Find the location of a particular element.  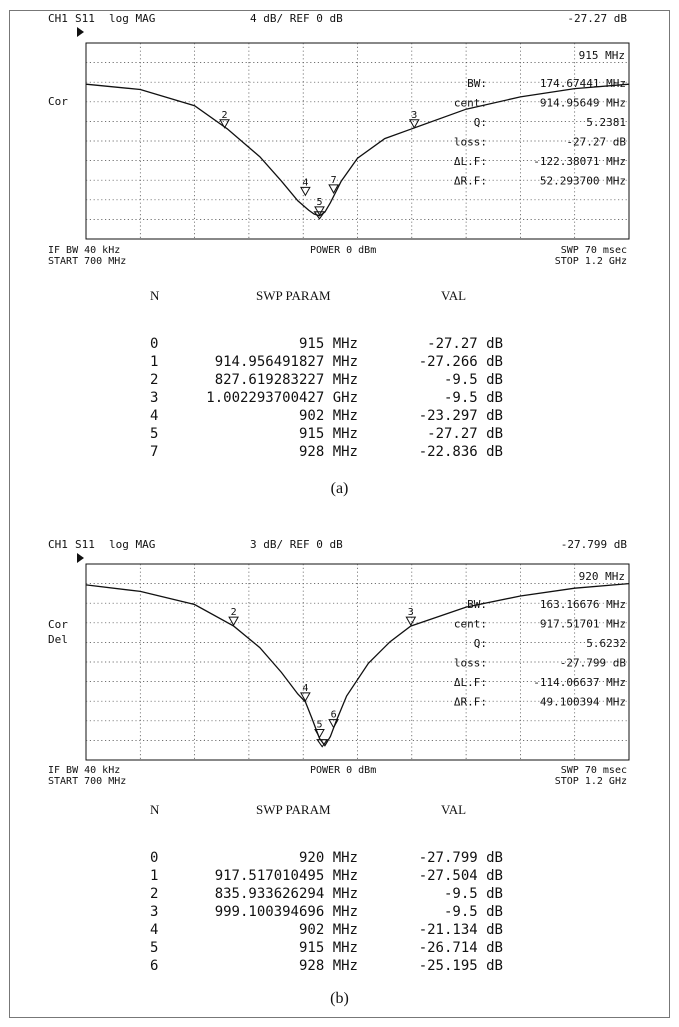

stat-label: ΔL.F: is located at coordinates (470, 161).